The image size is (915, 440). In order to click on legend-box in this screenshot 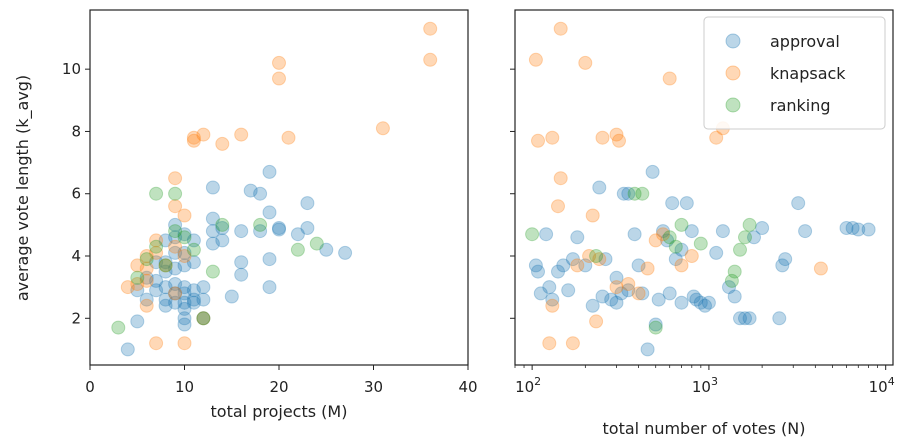, I will do `click(794, 73)`.